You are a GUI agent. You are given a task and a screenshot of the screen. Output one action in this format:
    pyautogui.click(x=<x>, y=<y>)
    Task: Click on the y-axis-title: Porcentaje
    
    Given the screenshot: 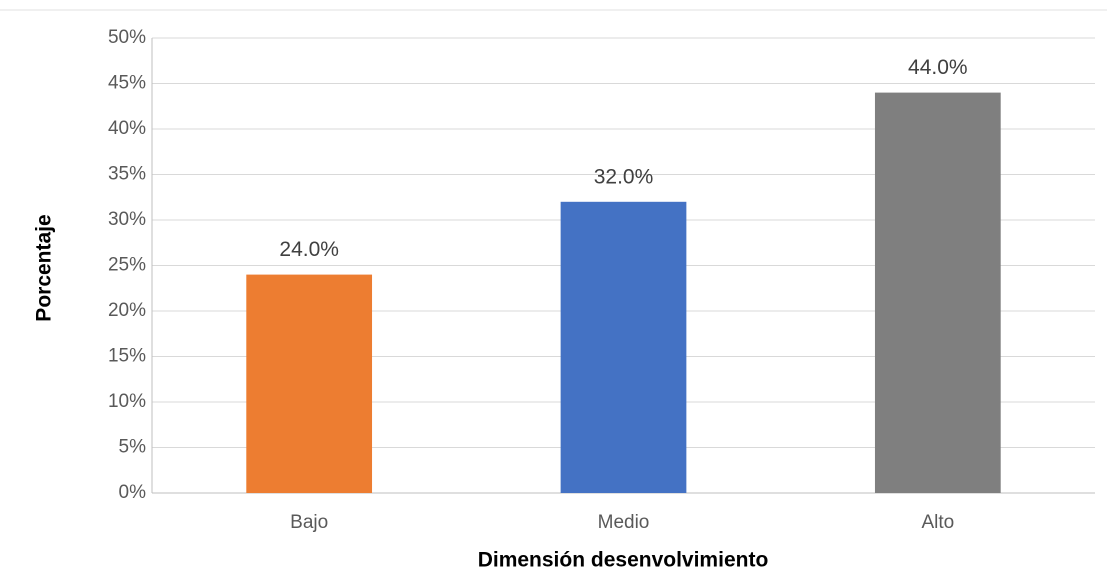 What is the action you would take?
    pyautogui.click(x=44, y=267)
    